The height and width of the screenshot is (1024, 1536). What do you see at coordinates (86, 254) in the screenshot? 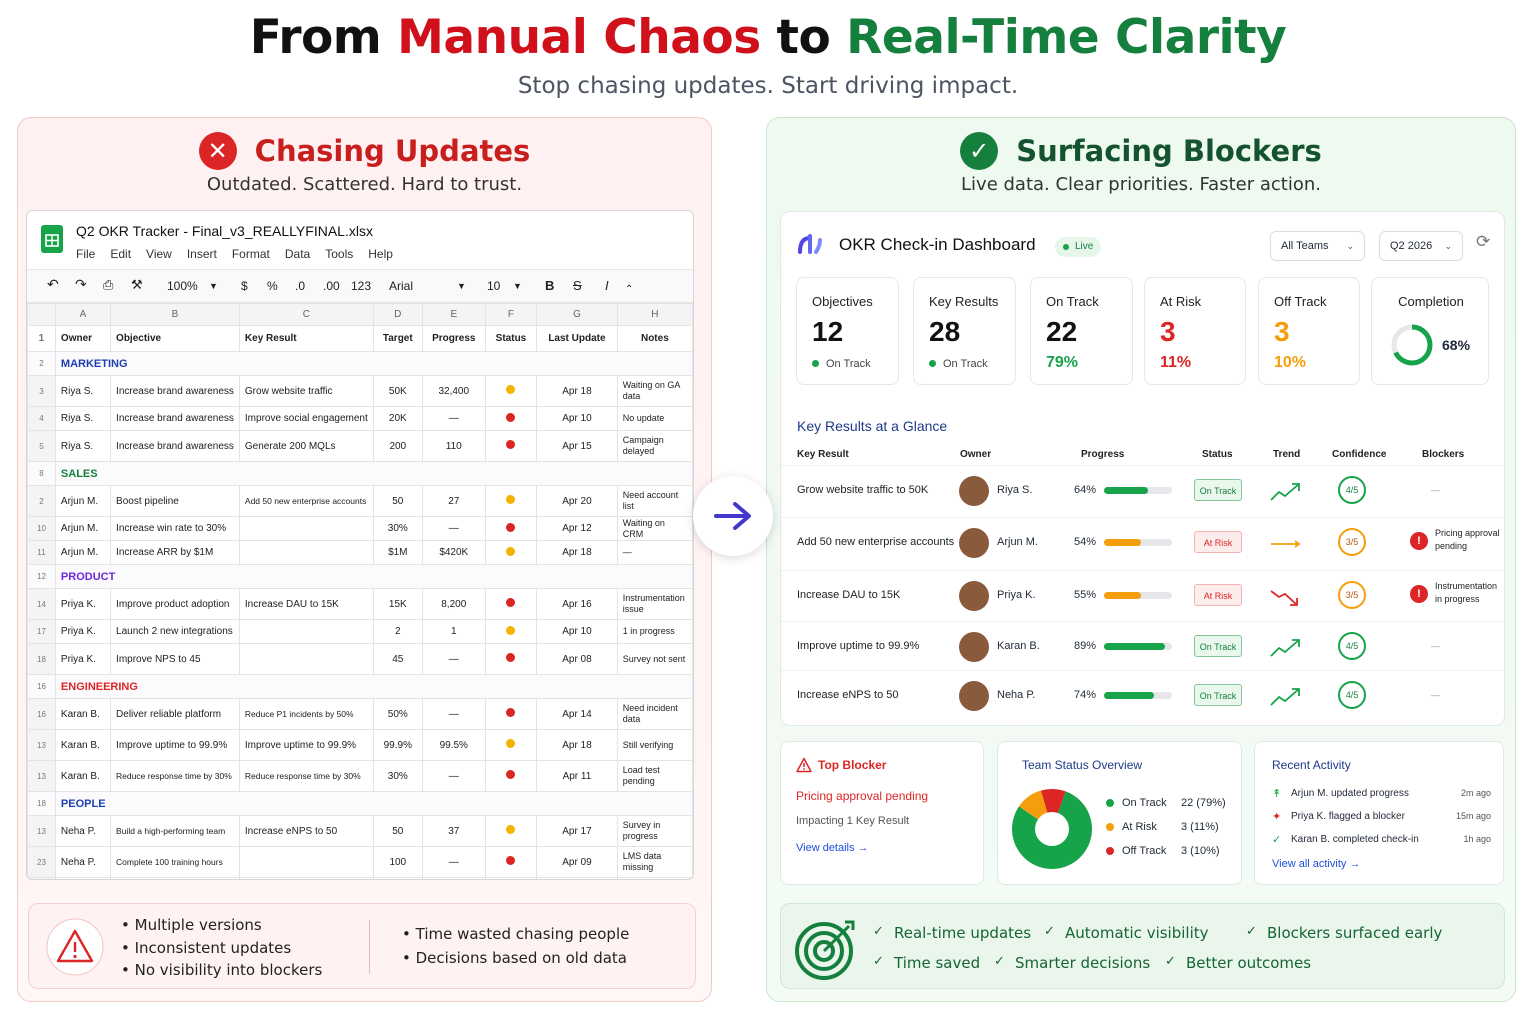
I see `menu-item-file: File` at bounding box center [86, 254].